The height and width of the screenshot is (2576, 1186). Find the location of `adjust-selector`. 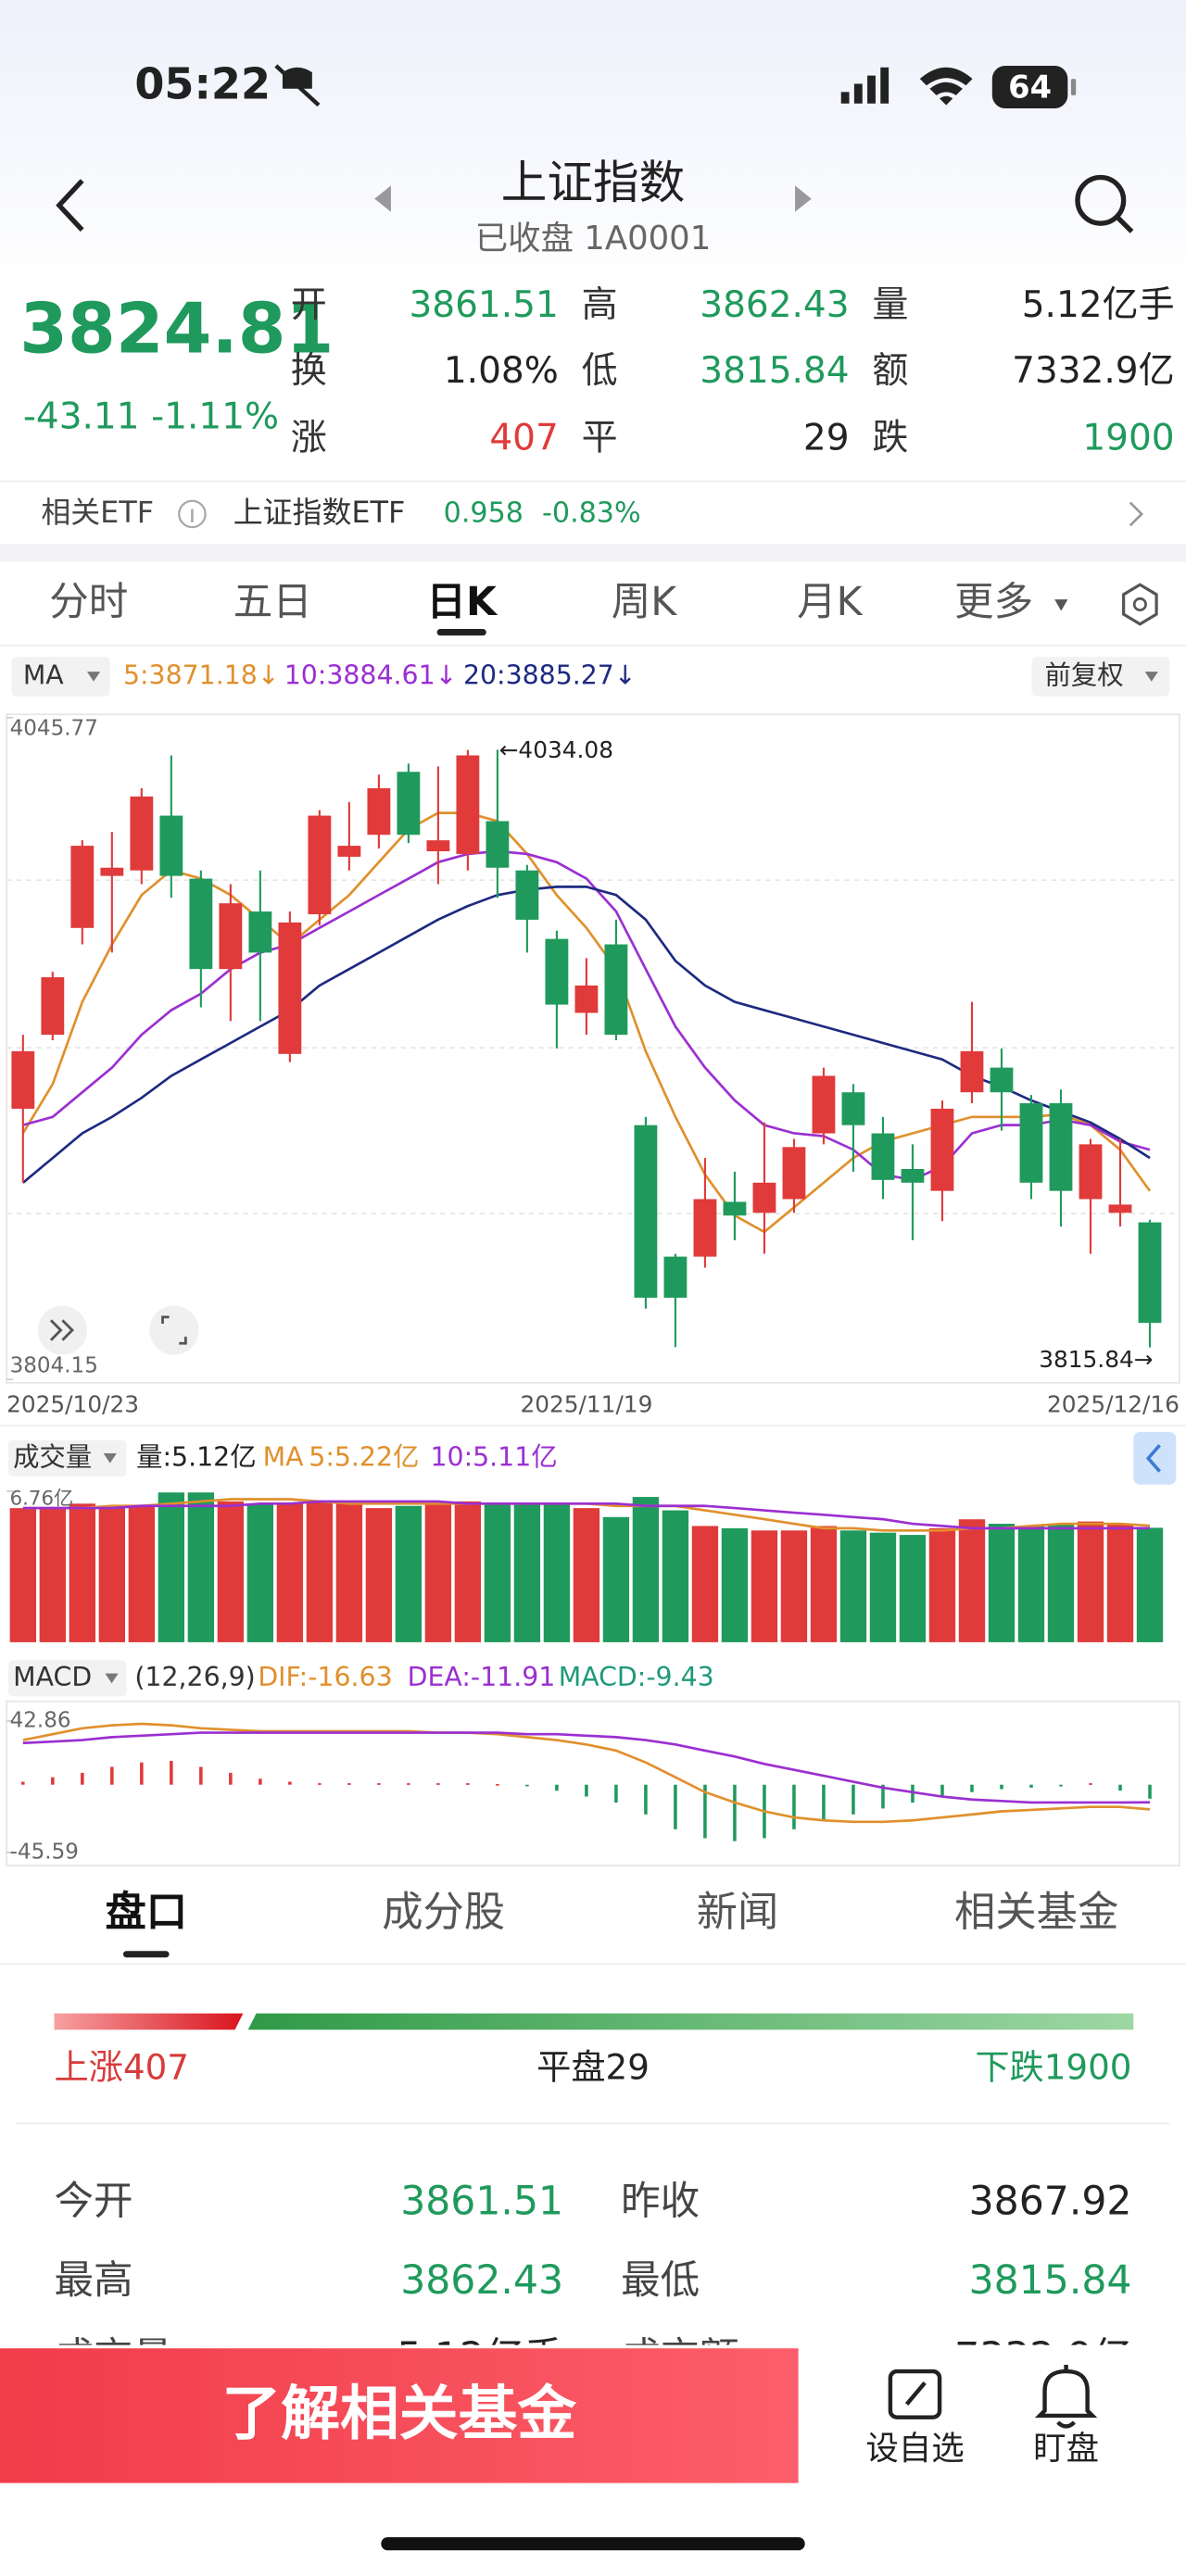

adjust-selector is located at coordinates (1100, 677).